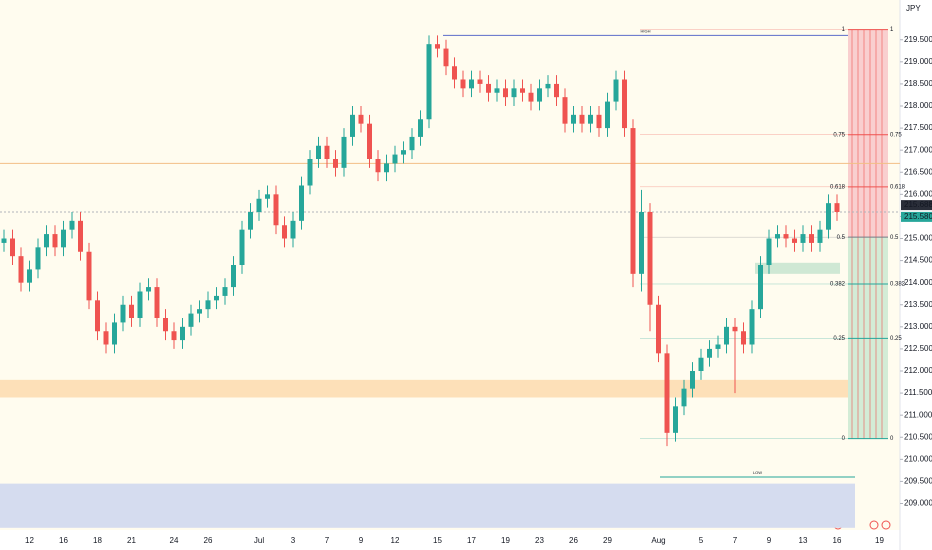  What do you see at coordinates (395, 540) in the screenshot?
I see `x-tick-label: 12` at bounding box center [395, 540].